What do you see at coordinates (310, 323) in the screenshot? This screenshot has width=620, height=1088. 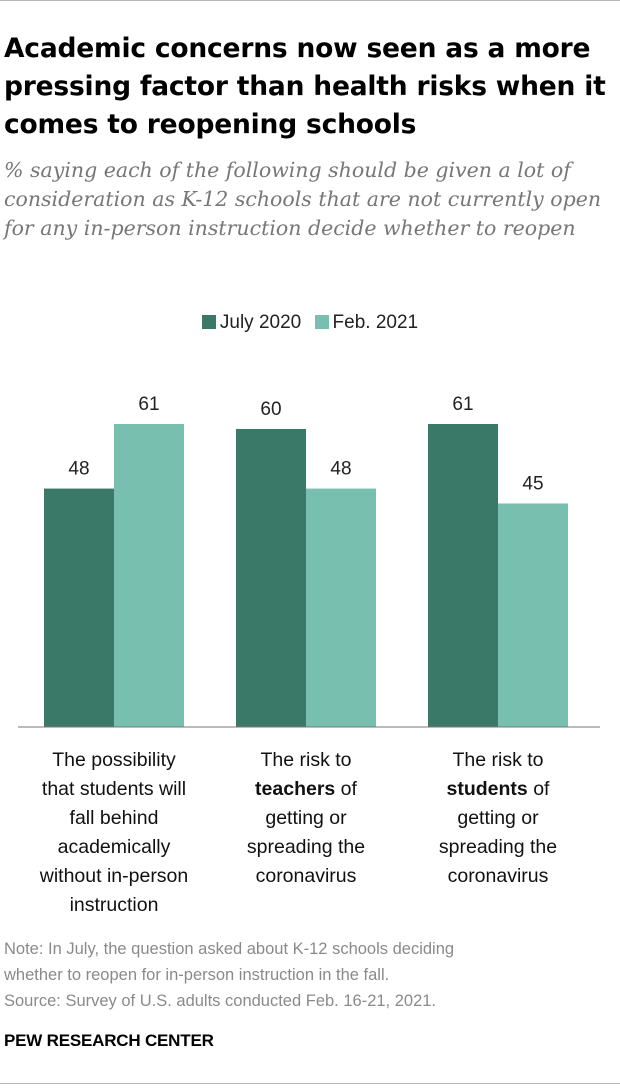 I see `legend: July 2020 Feb. 2021` at bounding box center [310, 323].